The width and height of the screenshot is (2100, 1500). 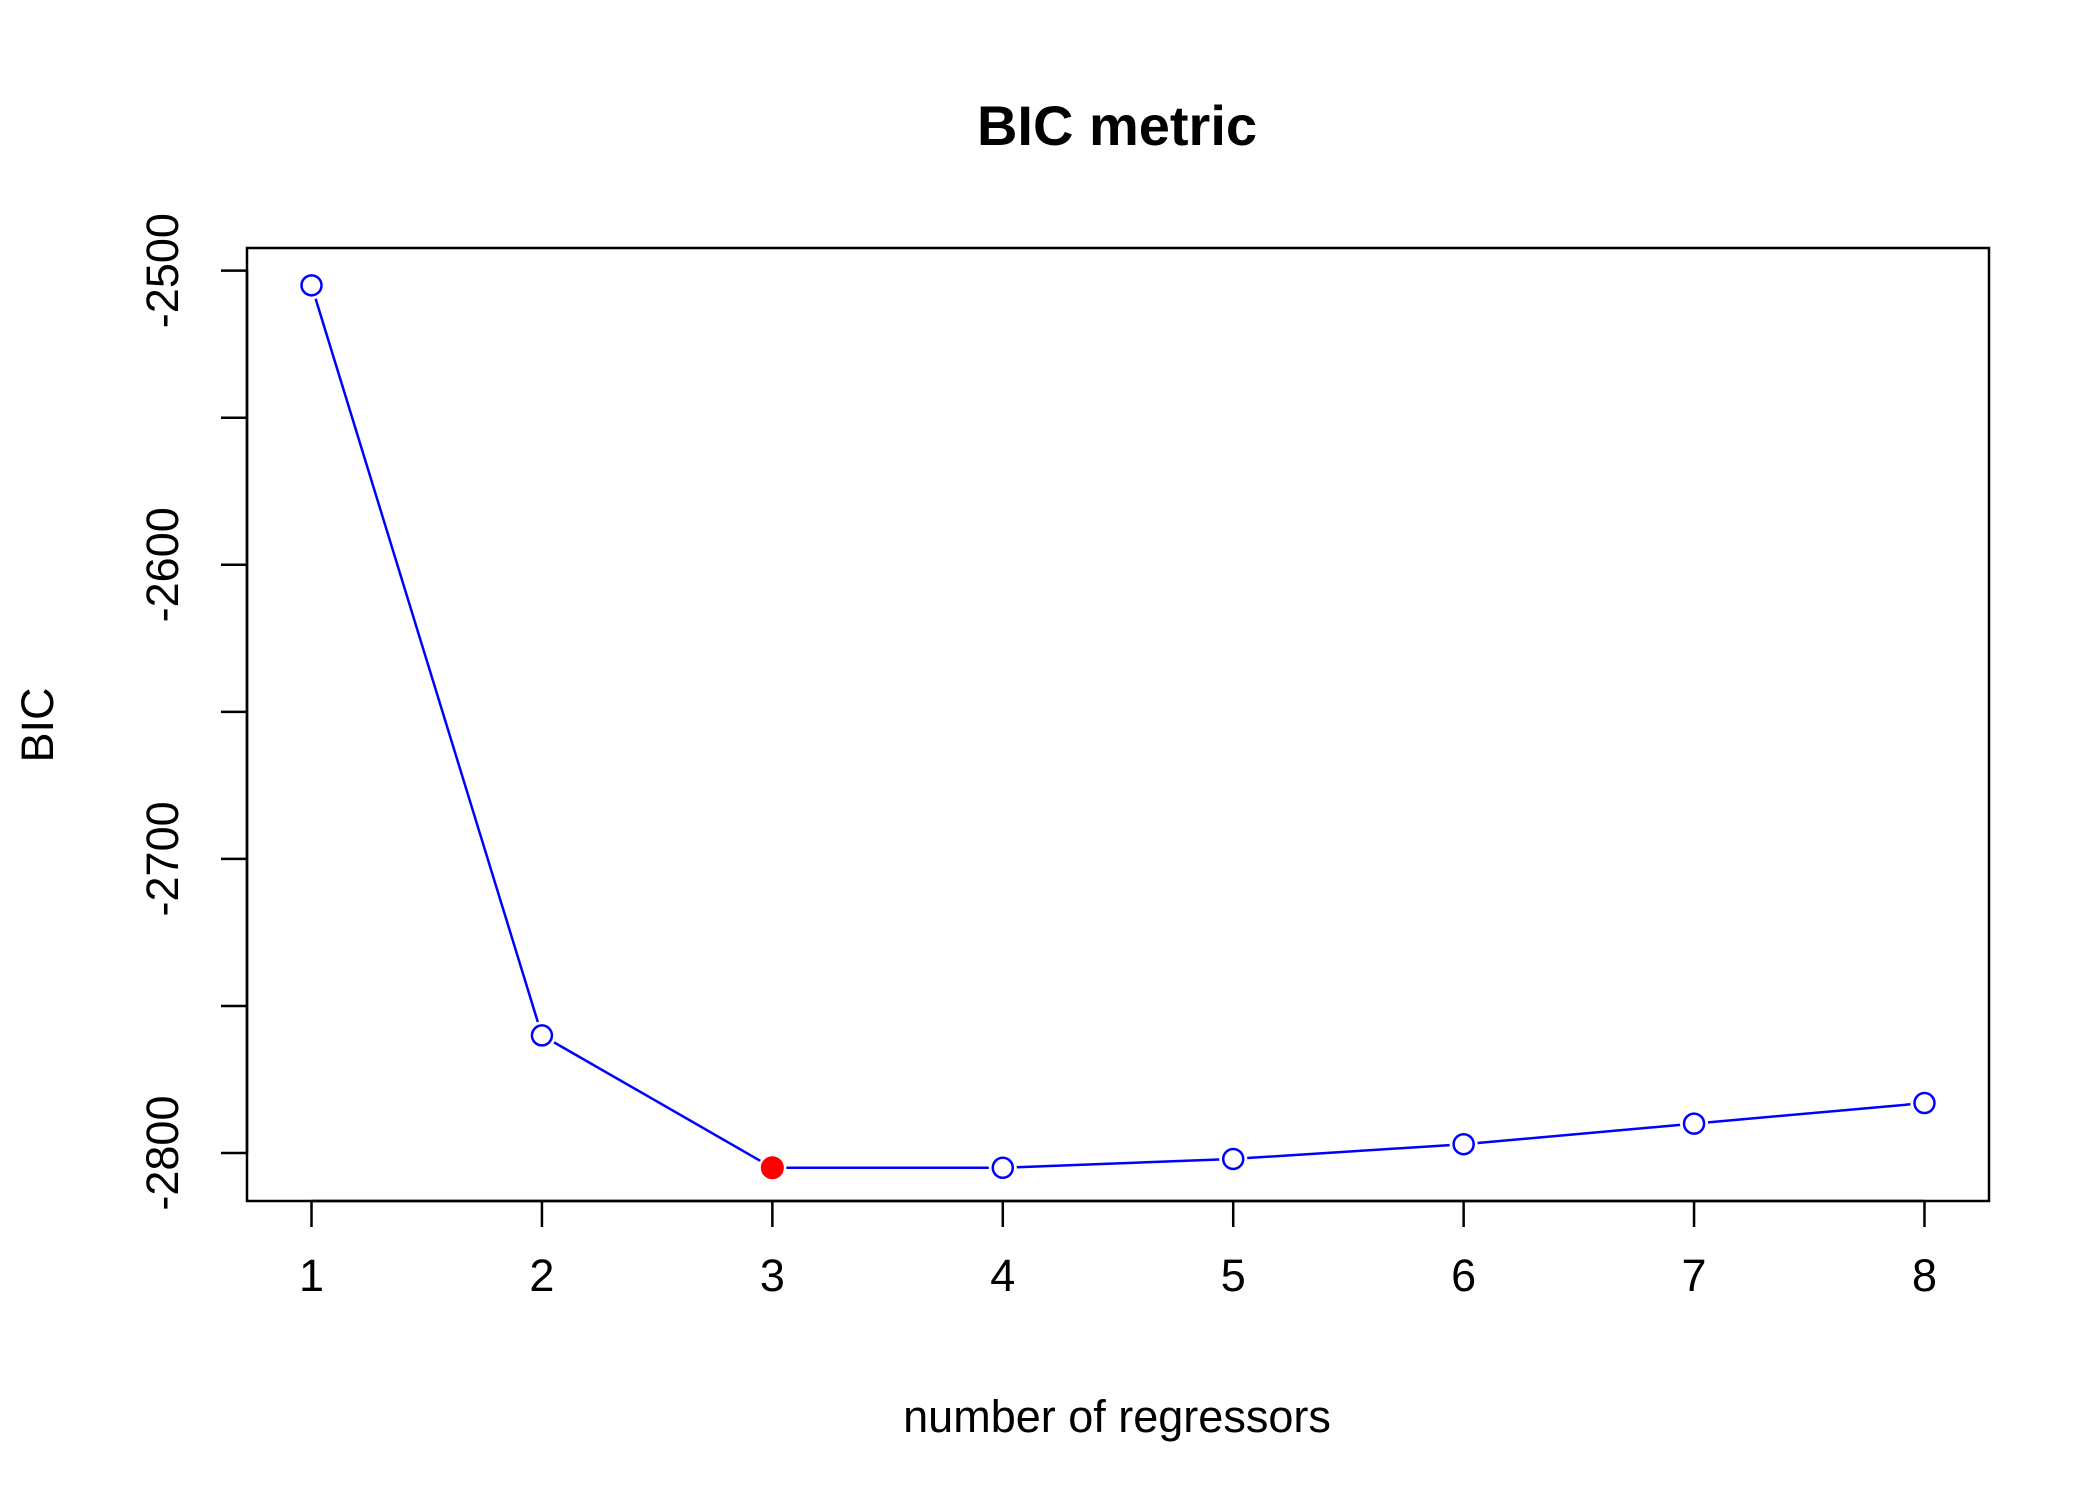 I want to click on y-tick-label: -2800, so click(x=162, y=1153).